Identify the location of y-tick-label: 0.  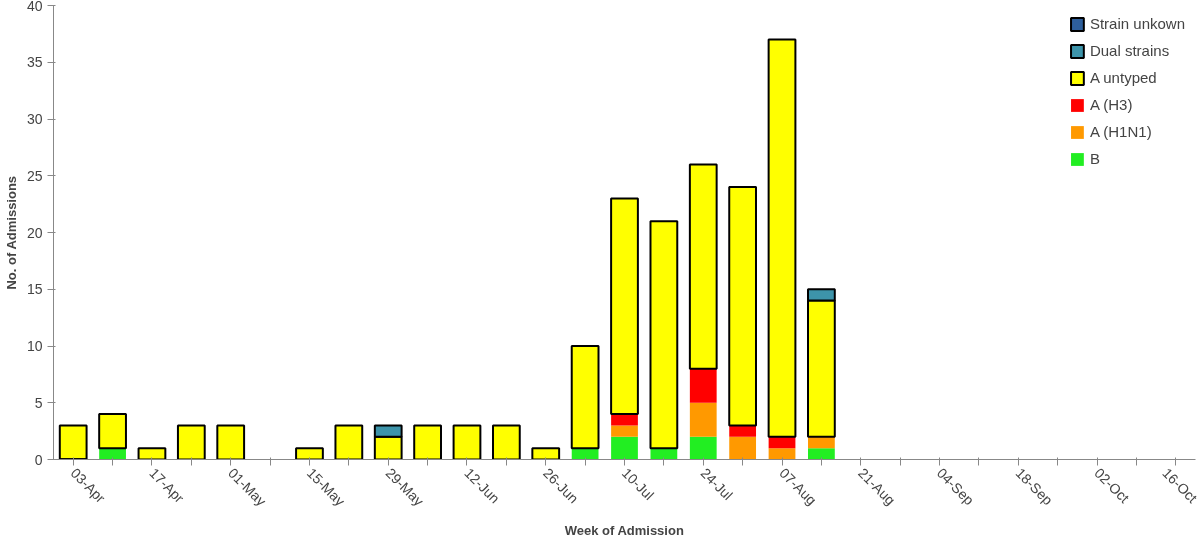
(38, 459).